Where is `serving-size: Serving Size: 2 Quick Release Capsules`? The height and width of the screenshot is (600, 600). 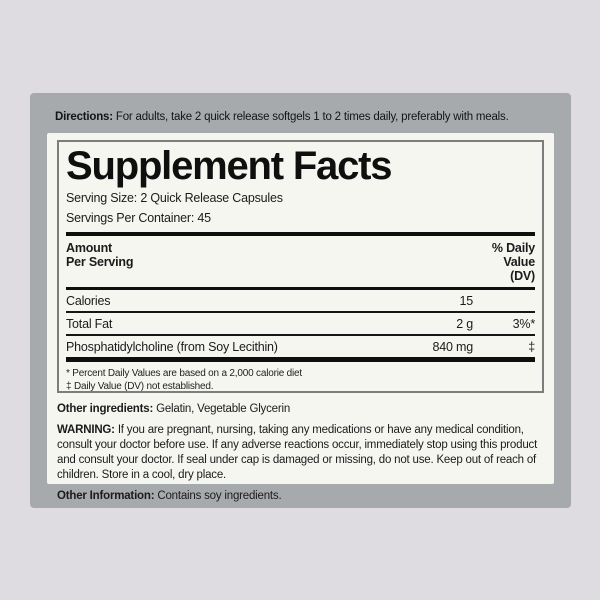
serving-size: Serving Size: 2 Quick Release Capsules is located at coordinates (174, 198).